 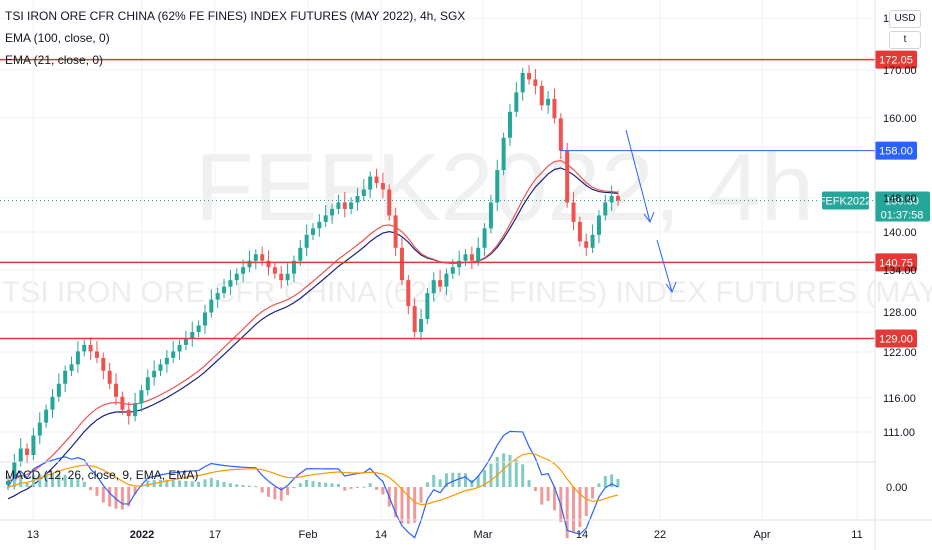 What do you see at coordinates (900, 119) in the screenshot?
I see `price-tick-label: 160.00` at bounding box center [900, 119].